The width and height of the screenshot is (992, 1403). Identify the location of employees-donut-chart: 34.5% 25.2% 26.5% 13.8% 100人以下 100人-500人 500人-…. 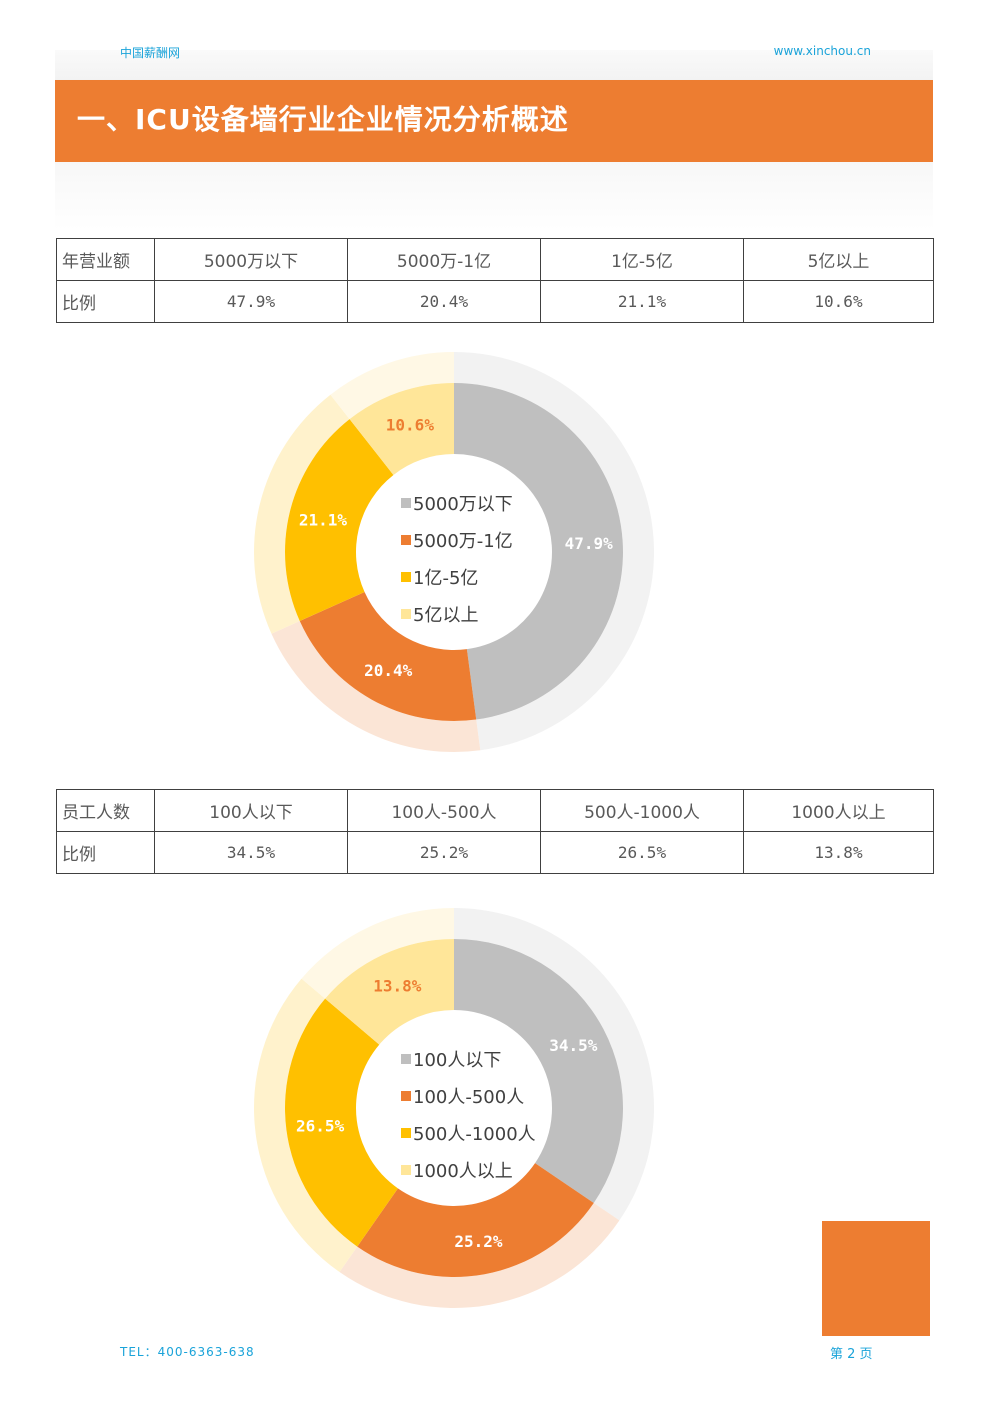
(453, 1108).